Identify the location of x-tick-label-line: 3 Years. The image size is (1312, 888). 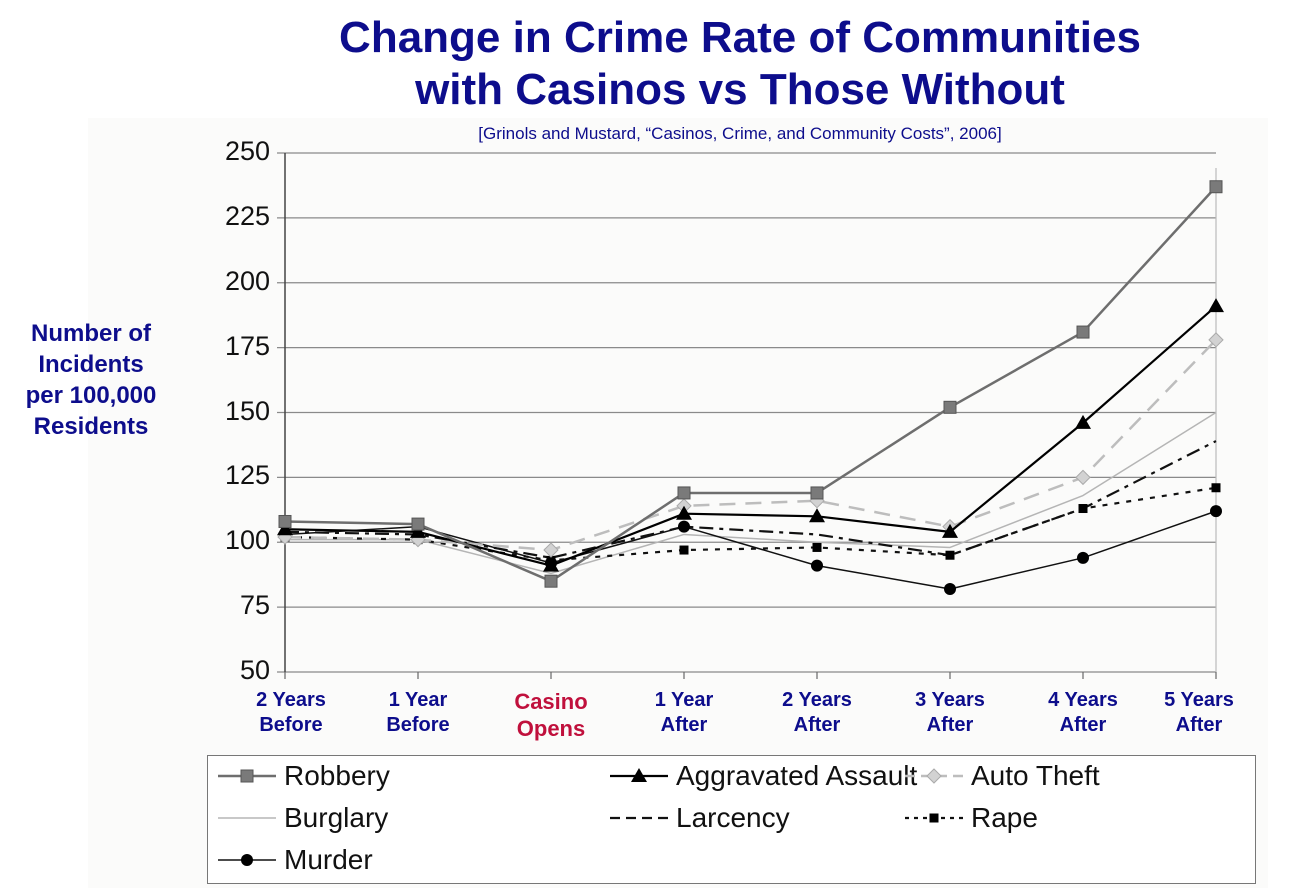
(950, 700).